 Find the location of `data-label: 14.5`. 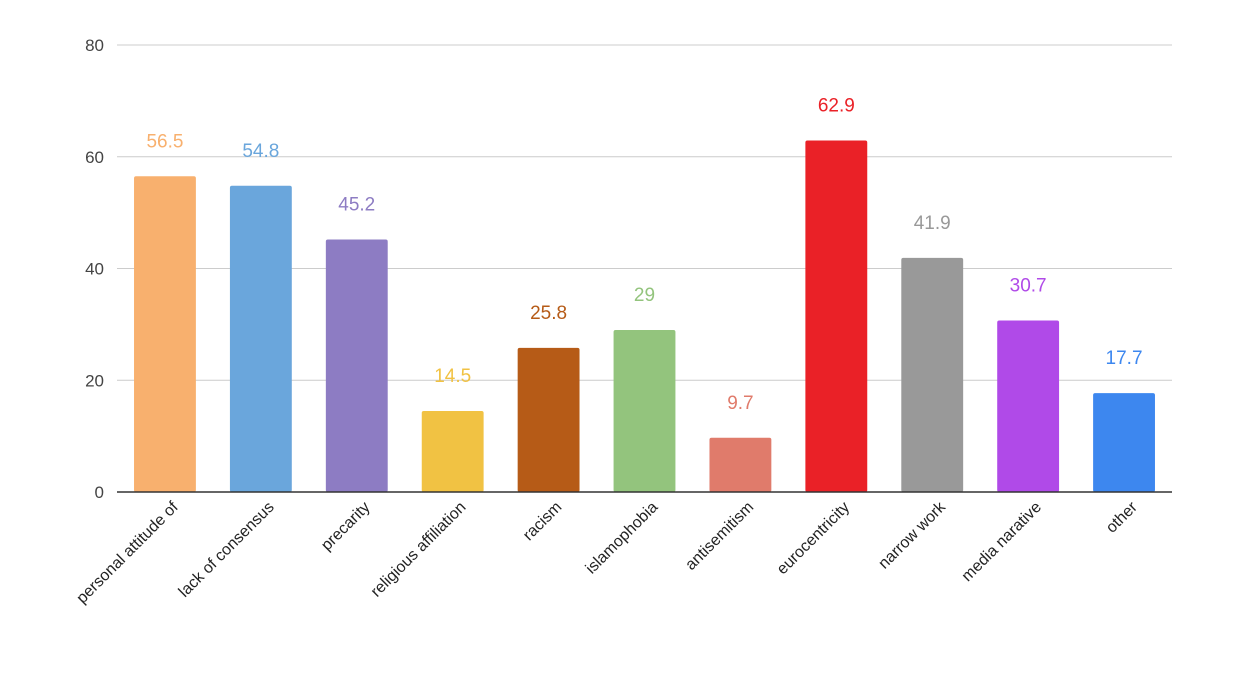

data-label: 14.5 is located at coordinates (452, 376).